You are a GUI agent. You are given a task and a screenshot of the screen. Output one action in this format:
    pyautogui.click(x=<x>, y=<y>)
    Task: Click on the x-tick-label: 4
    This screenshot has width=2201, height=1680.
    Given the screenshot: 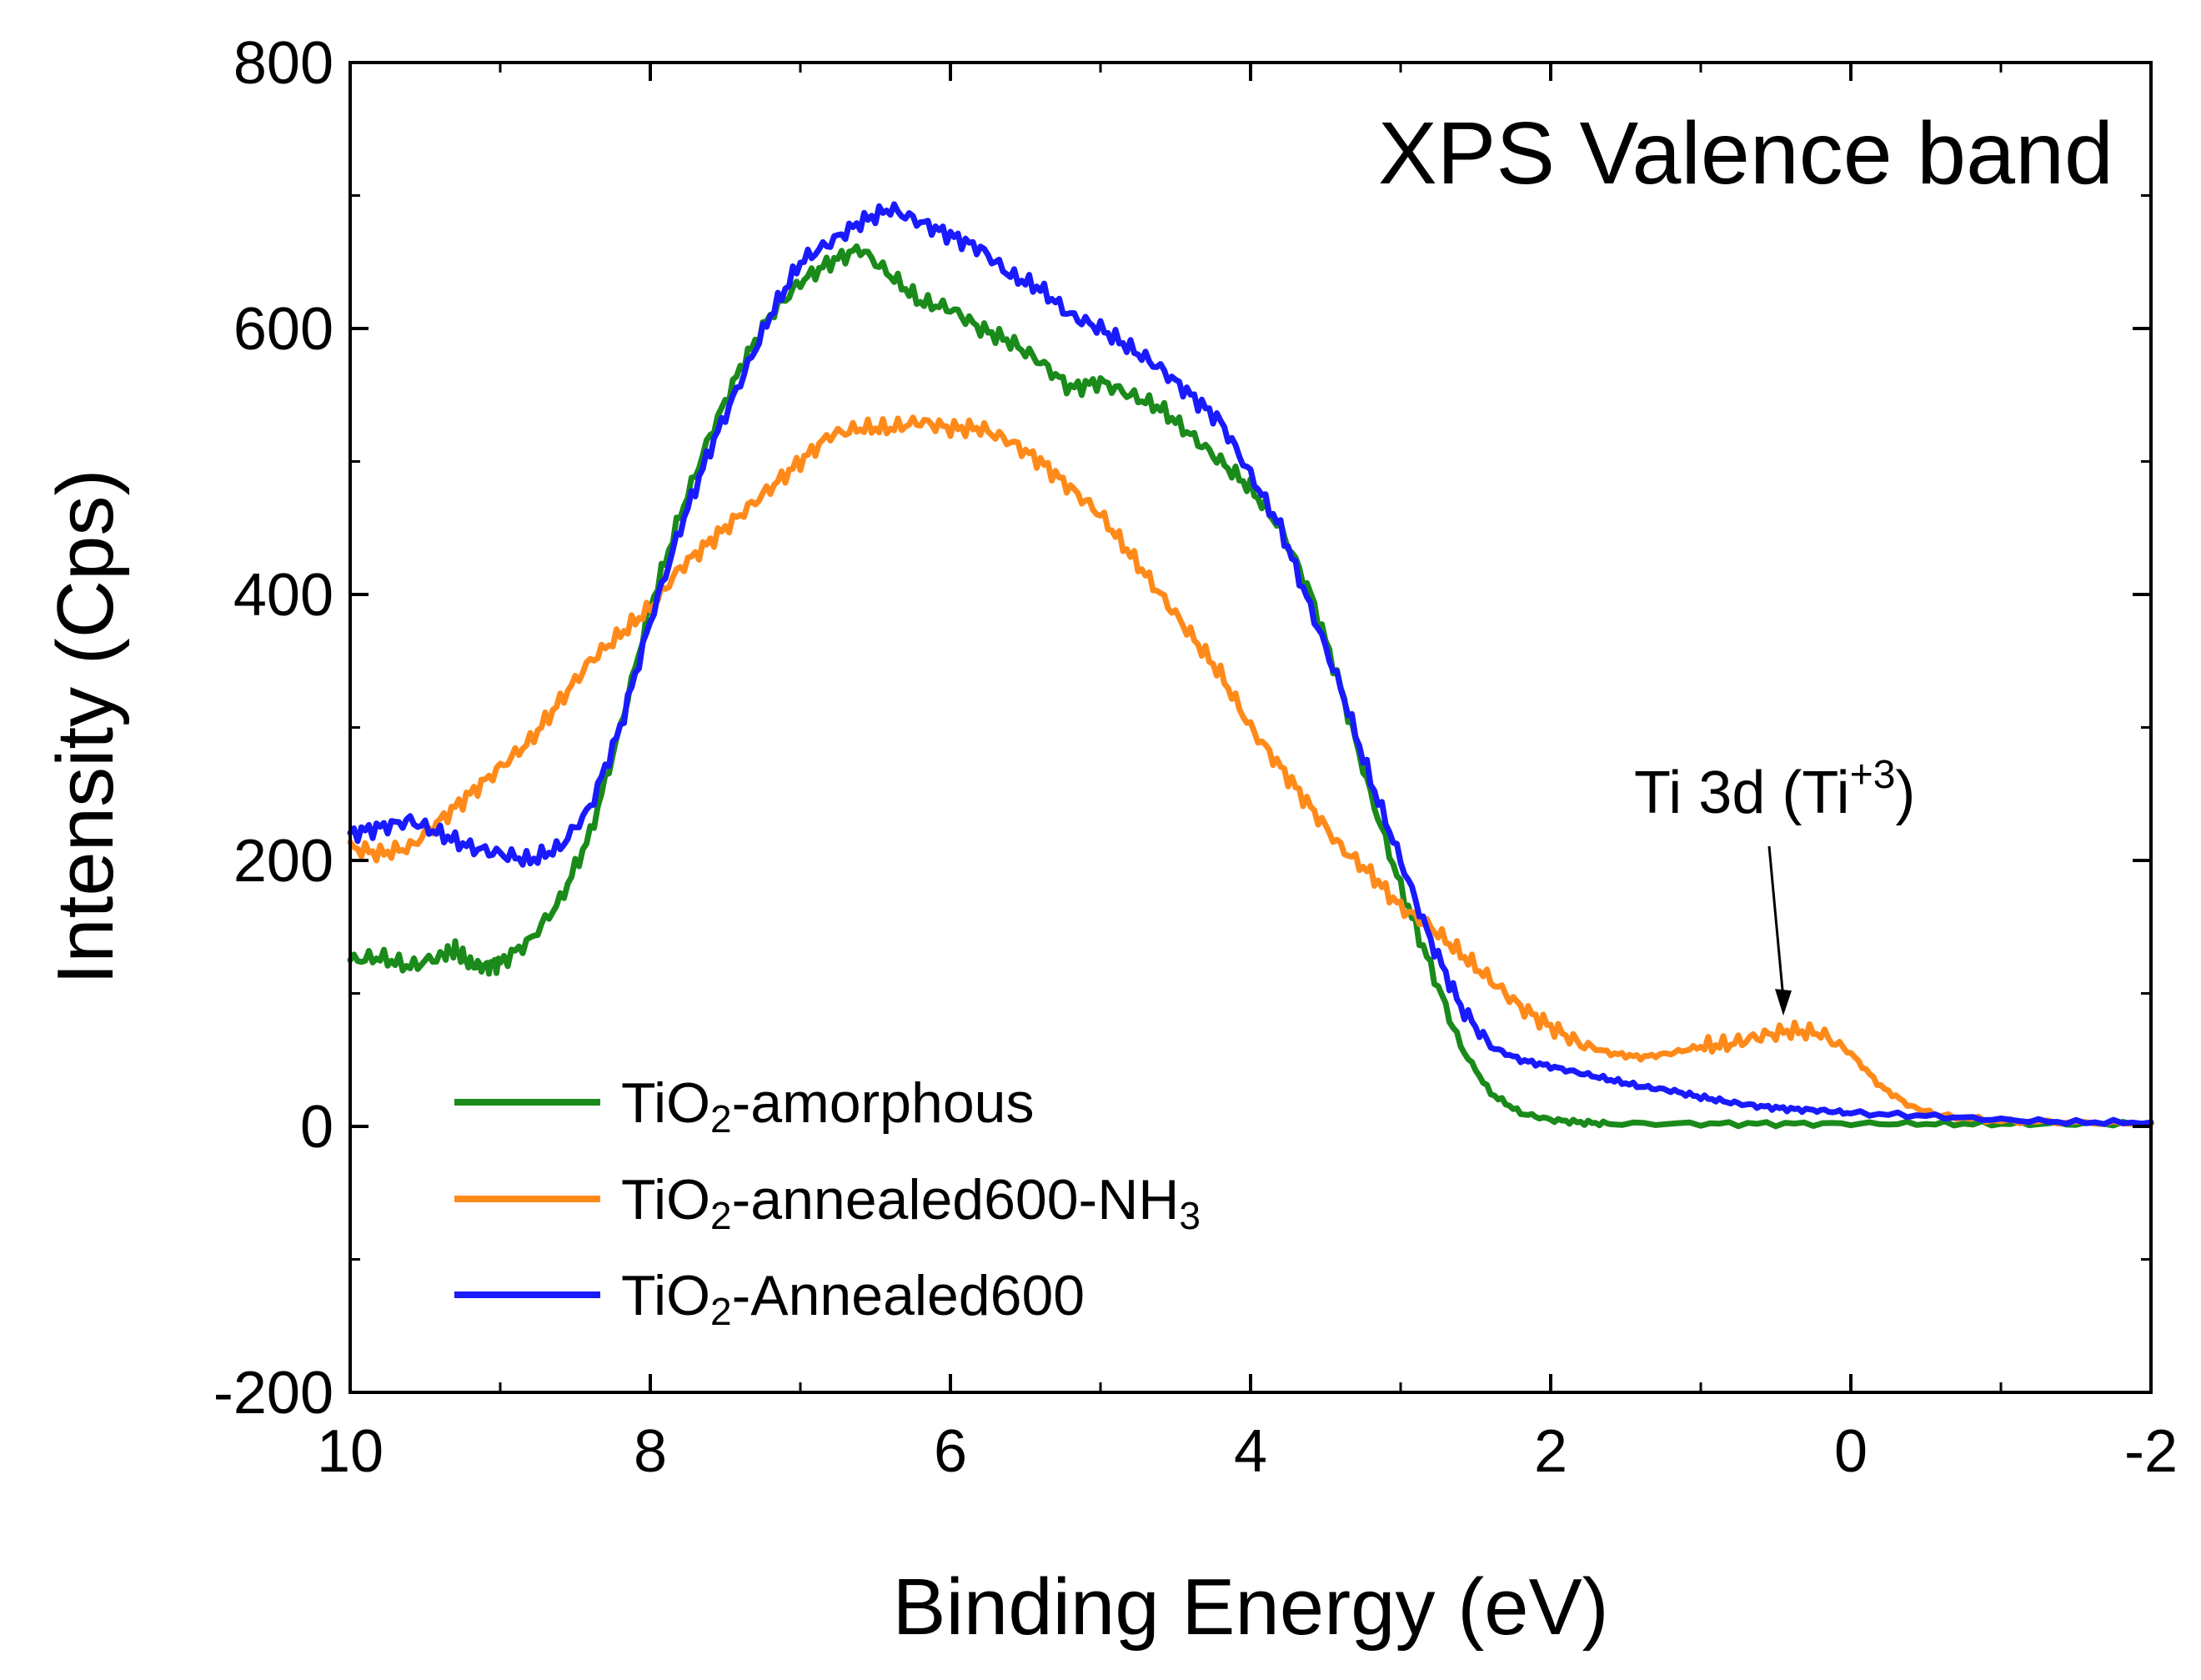 What is the action you would take?
    pyautogui.click(x=1251, y=1451)
    